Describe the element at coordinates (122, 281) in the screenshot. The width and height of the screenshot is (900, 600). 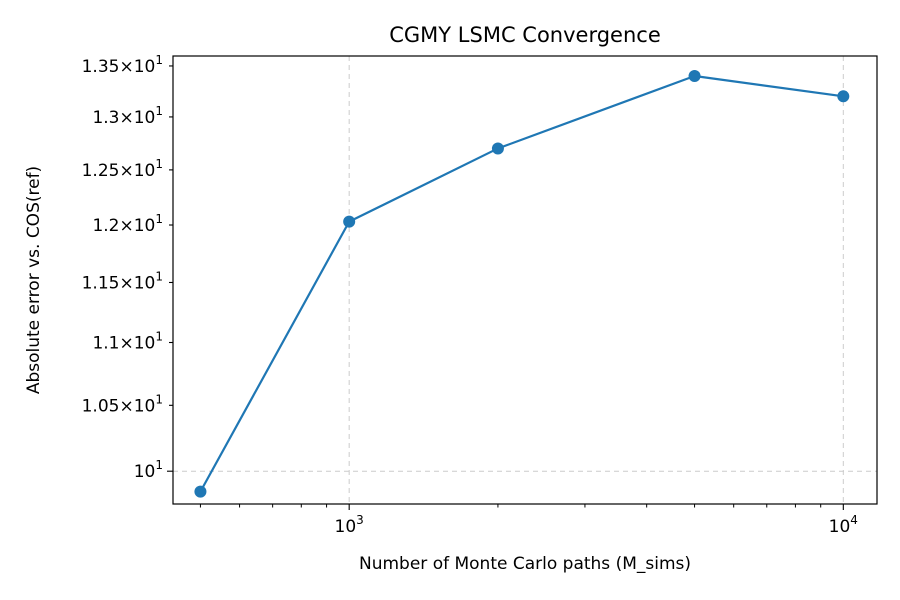
I see `y-tick-label: 1.15×101` at that location.